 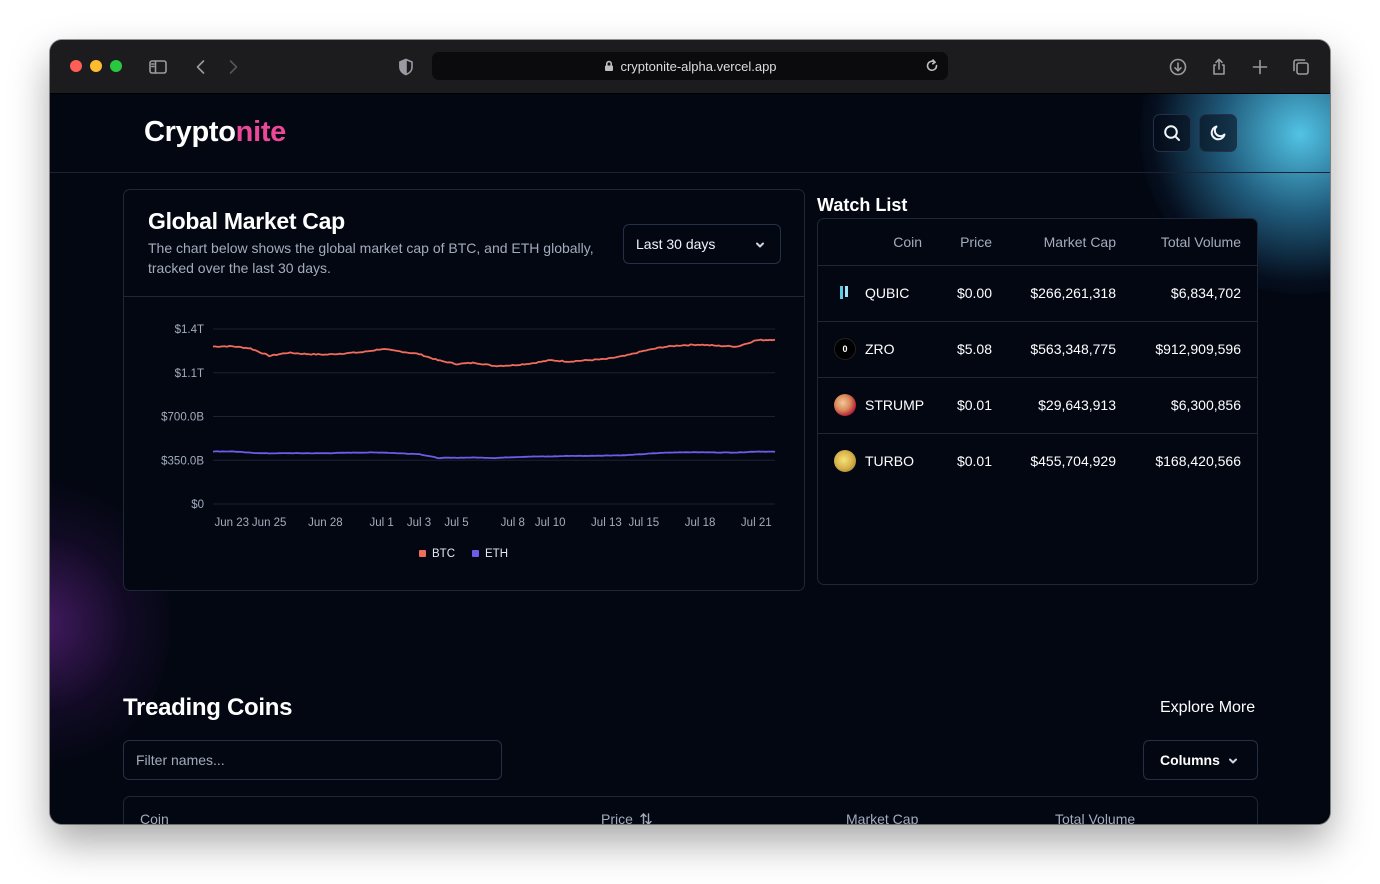 I want to click on x-tick-label: Jun 25, so click(x=269, y=523).